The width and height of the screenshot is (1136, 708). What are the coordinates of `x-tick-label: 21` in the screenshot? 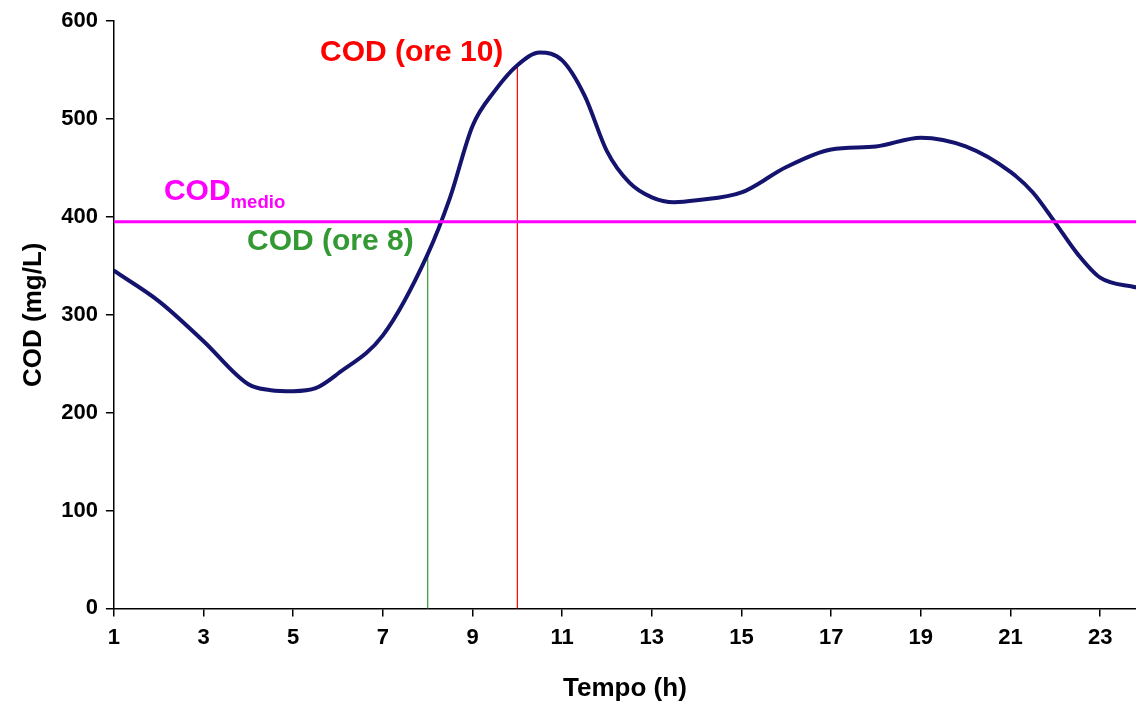 It's located at (1010, 636).